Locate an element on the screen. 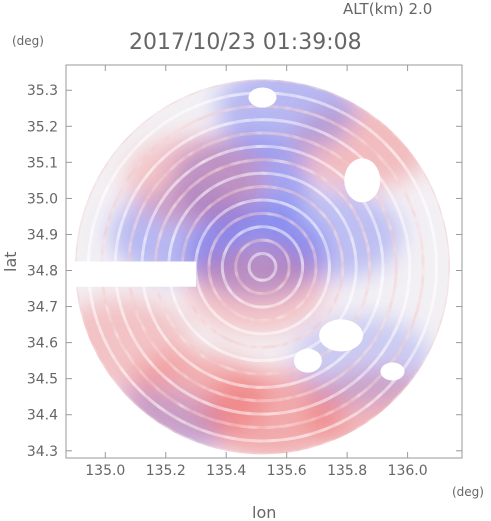  y-tick-label: 35.2 is located at coordinates (42, 127).